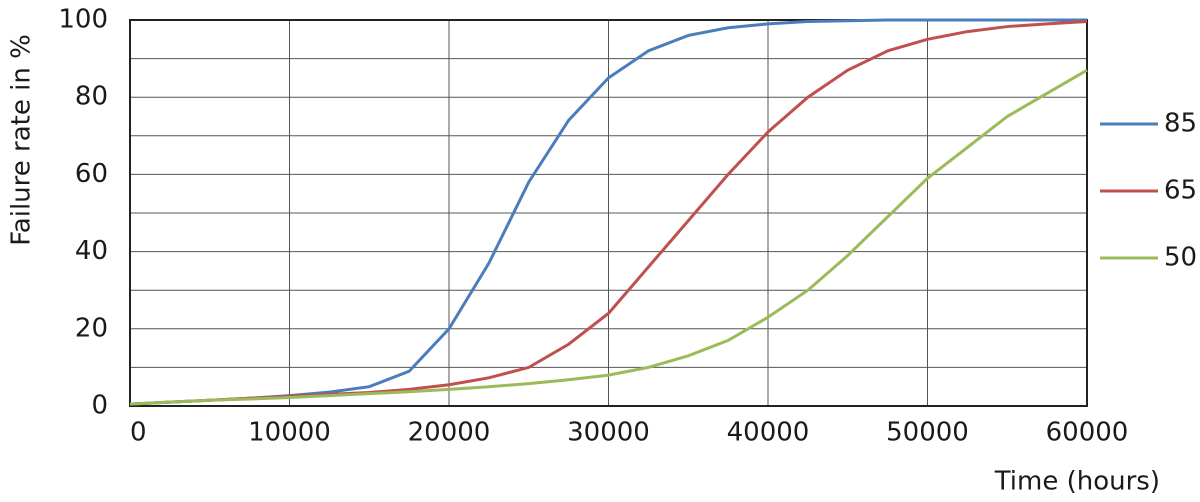 This screenshot has height=502, width=1200. What do you see at coordinates (1180, 191) in the screenshot?
I see `legend-label: 65` at bounding box center [1180, 191].